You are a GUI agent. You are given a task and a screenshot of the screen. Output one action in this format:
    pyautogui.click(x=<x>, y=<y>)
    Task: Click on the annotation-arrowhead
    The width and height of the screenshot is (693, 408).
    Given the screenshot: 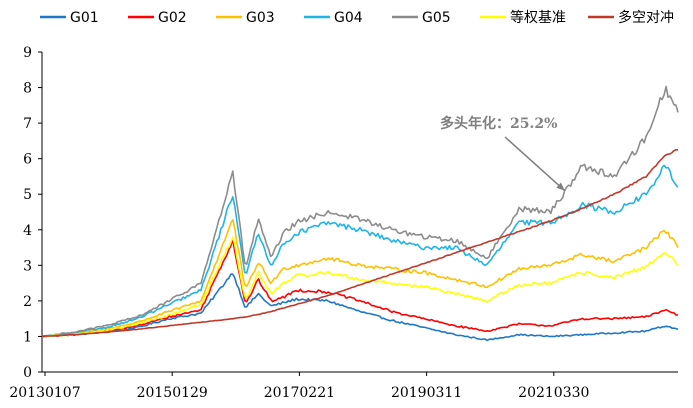 What is the action you would take?
    pyautogui.click(x=560, y=186)
    